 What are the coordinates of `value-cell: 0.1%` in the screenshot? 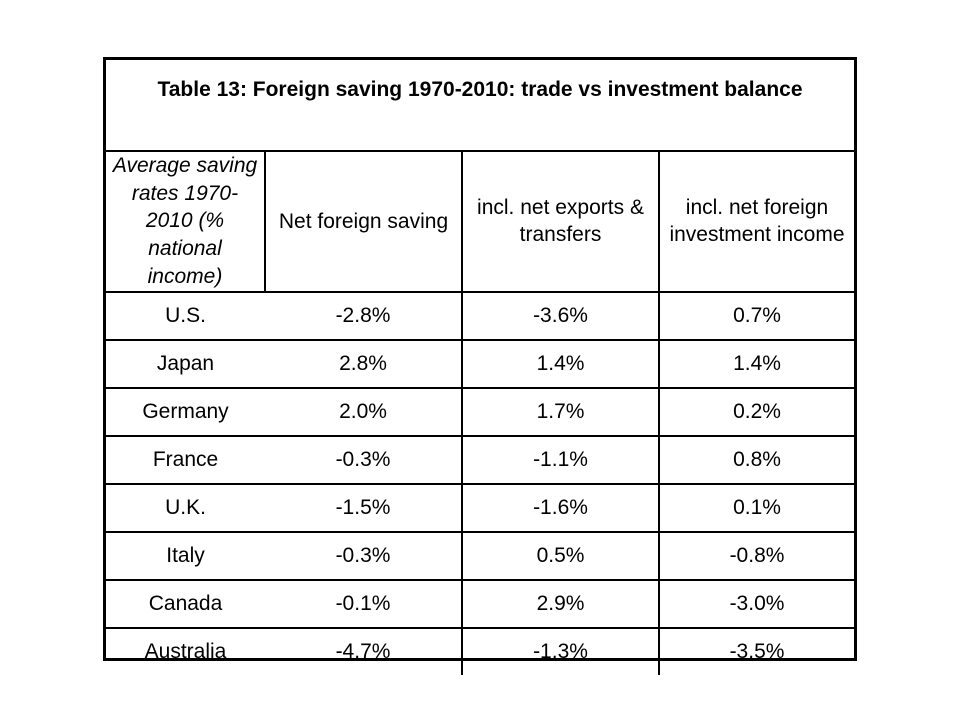 It's located at (756, 507).